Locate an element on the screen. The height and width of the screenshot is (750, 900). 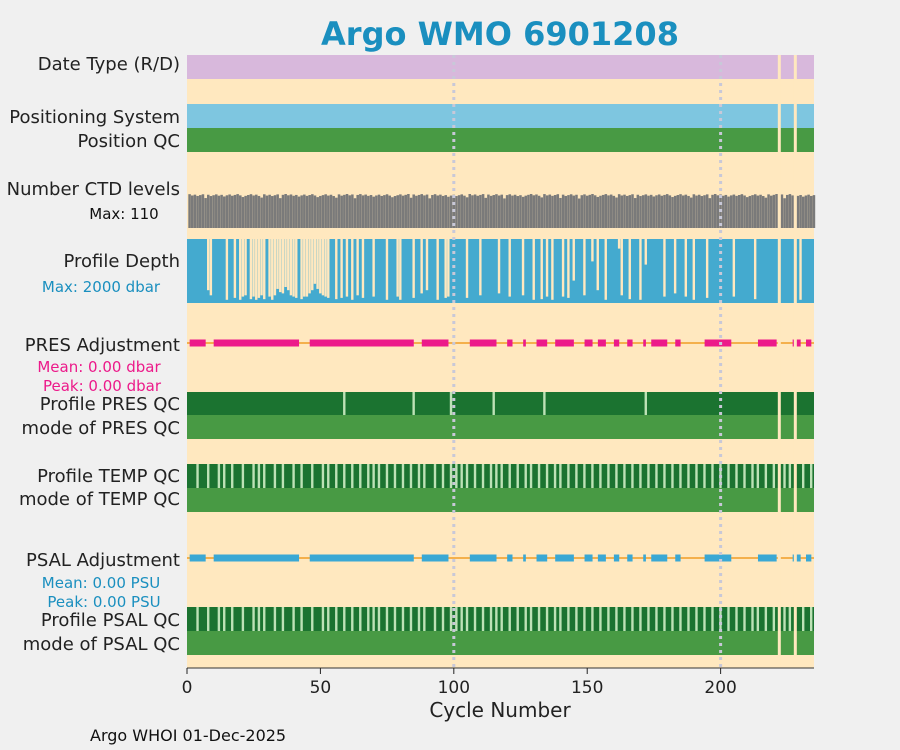
date-type-band is located at coordinates (500, 67).